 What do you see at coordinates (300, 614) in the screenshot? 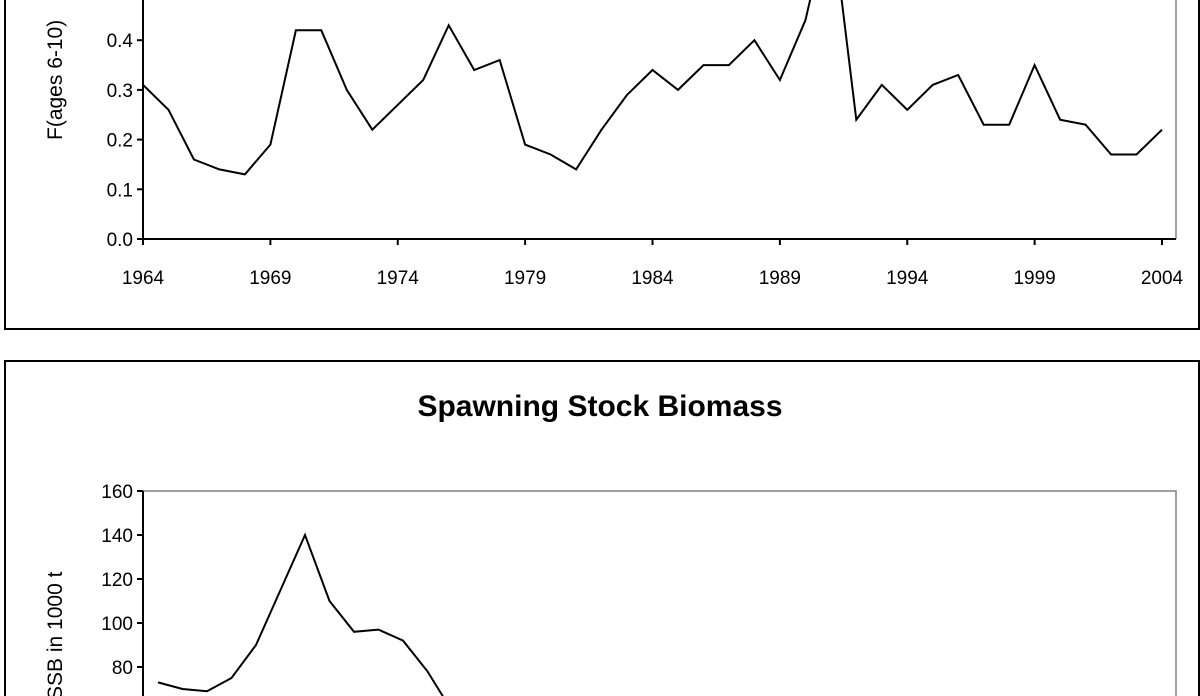
I see `bottom-series-line` at bounding box center [300, 614].